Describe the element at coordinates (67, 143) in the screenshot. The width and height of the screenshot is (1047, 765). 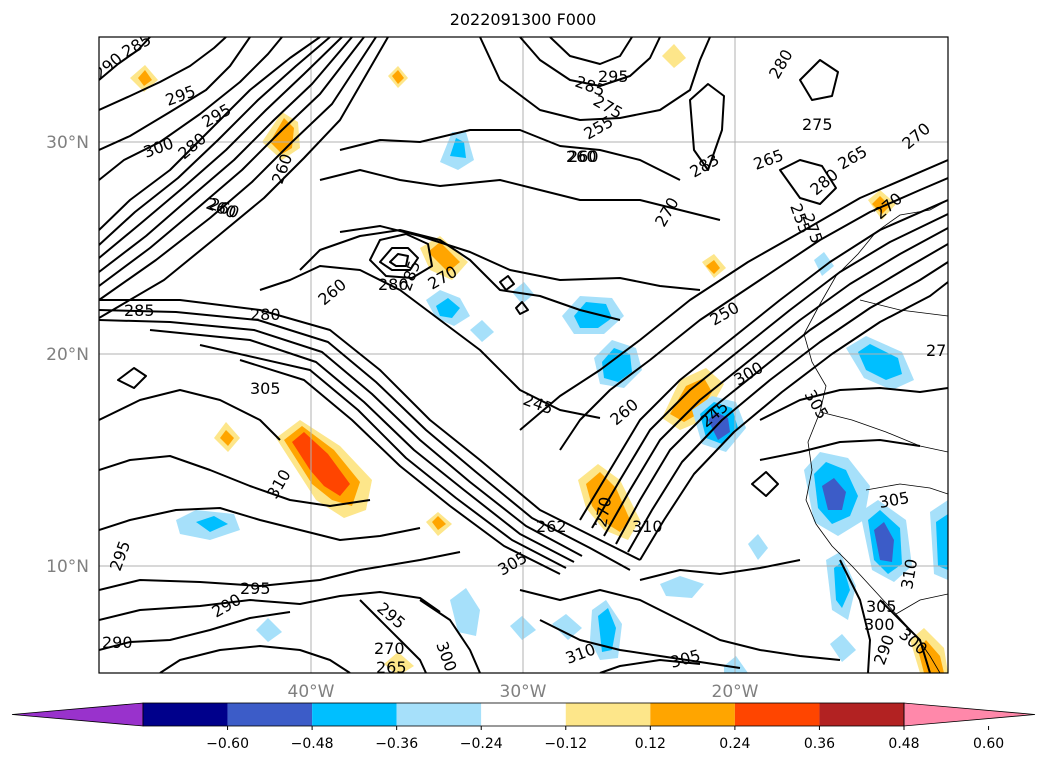
I see `lat-label: 30°N` at that location.